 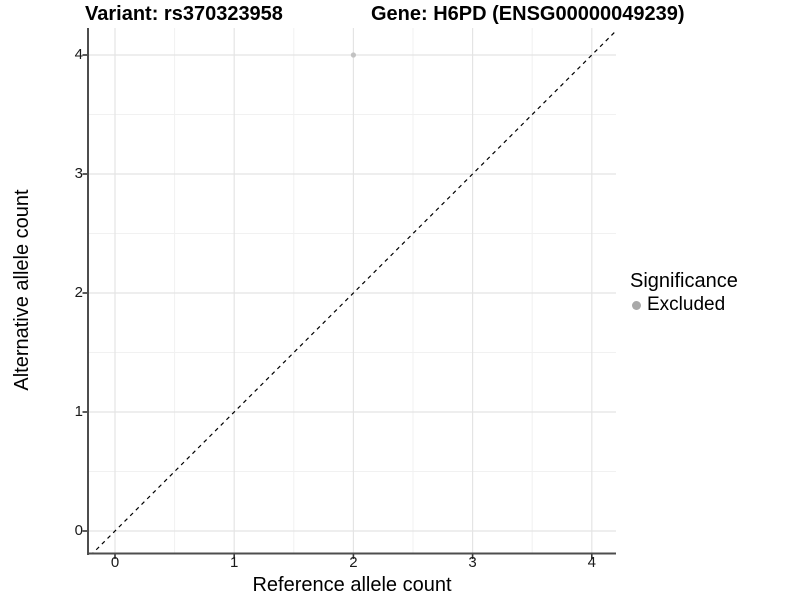 What do you see at coordinates (472, 562) in the screenshot?
I see `x-tick-label: 3` at bounding box center [472, 562].